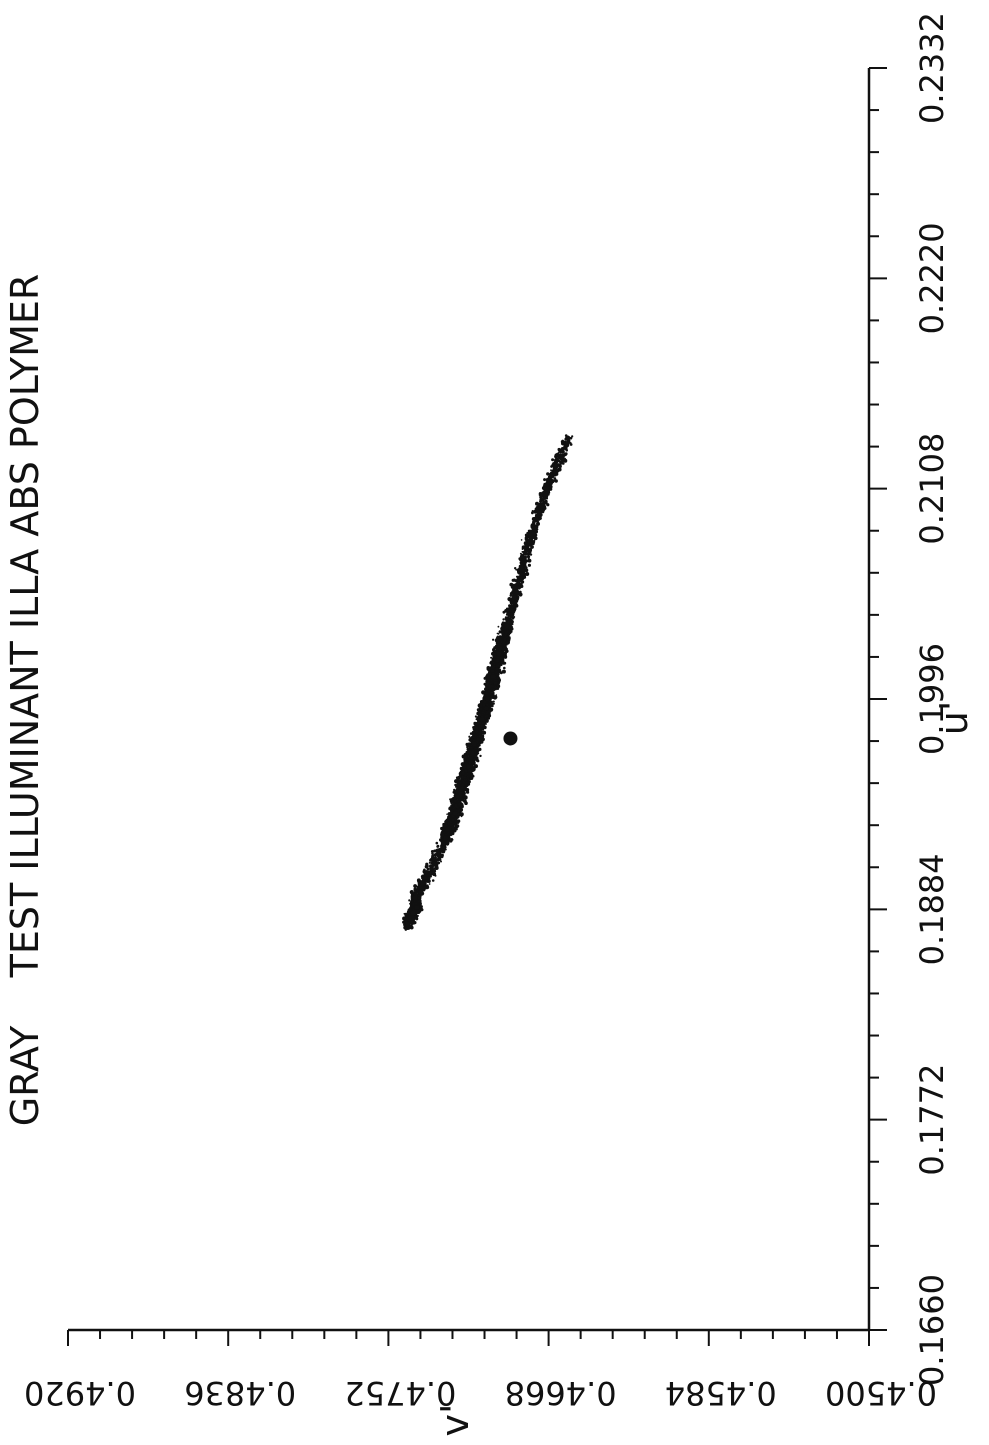 The image size is (989, 1445). I want to click on x-axis-label: u', so click(954, 718).